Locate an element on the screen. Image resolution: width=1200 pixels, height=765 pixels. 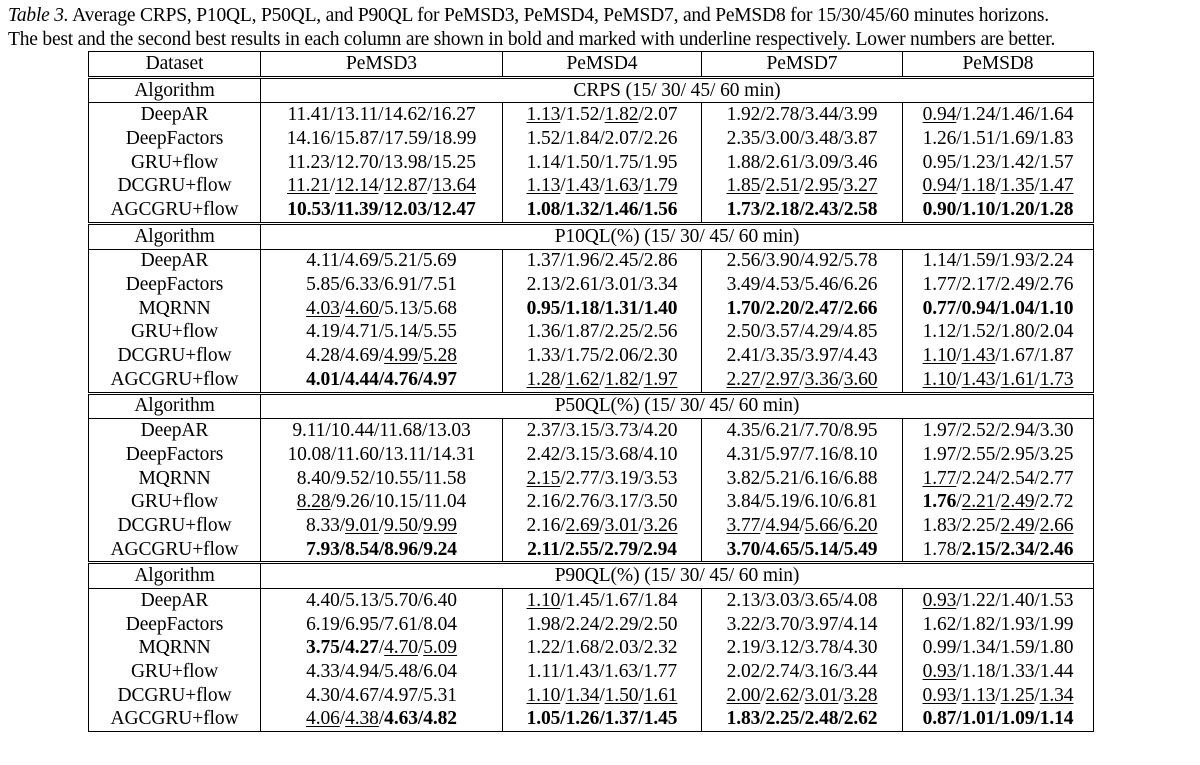
metric-cell: 11.21/12.14/12.87/13.64 is located at coordinates (381, 186).